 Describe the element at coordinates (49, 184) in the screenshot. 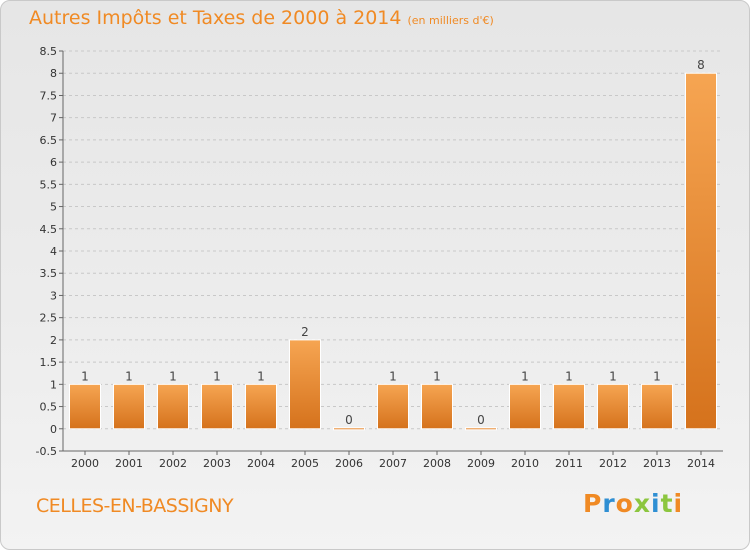

I see `y-tick-label: 5.5` at that location.